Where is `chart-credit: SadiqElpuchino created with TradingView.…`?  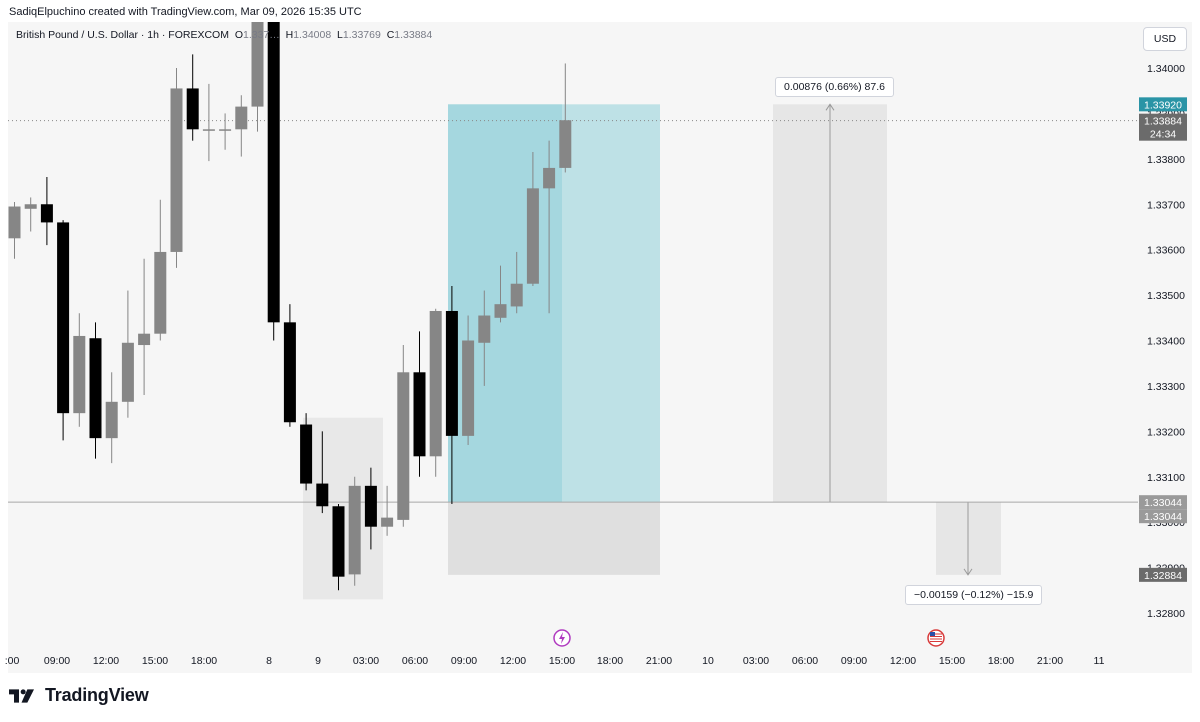
chart-credit: SadiqElpuchino created with TradingView.… is located at coordinates (185, 12).